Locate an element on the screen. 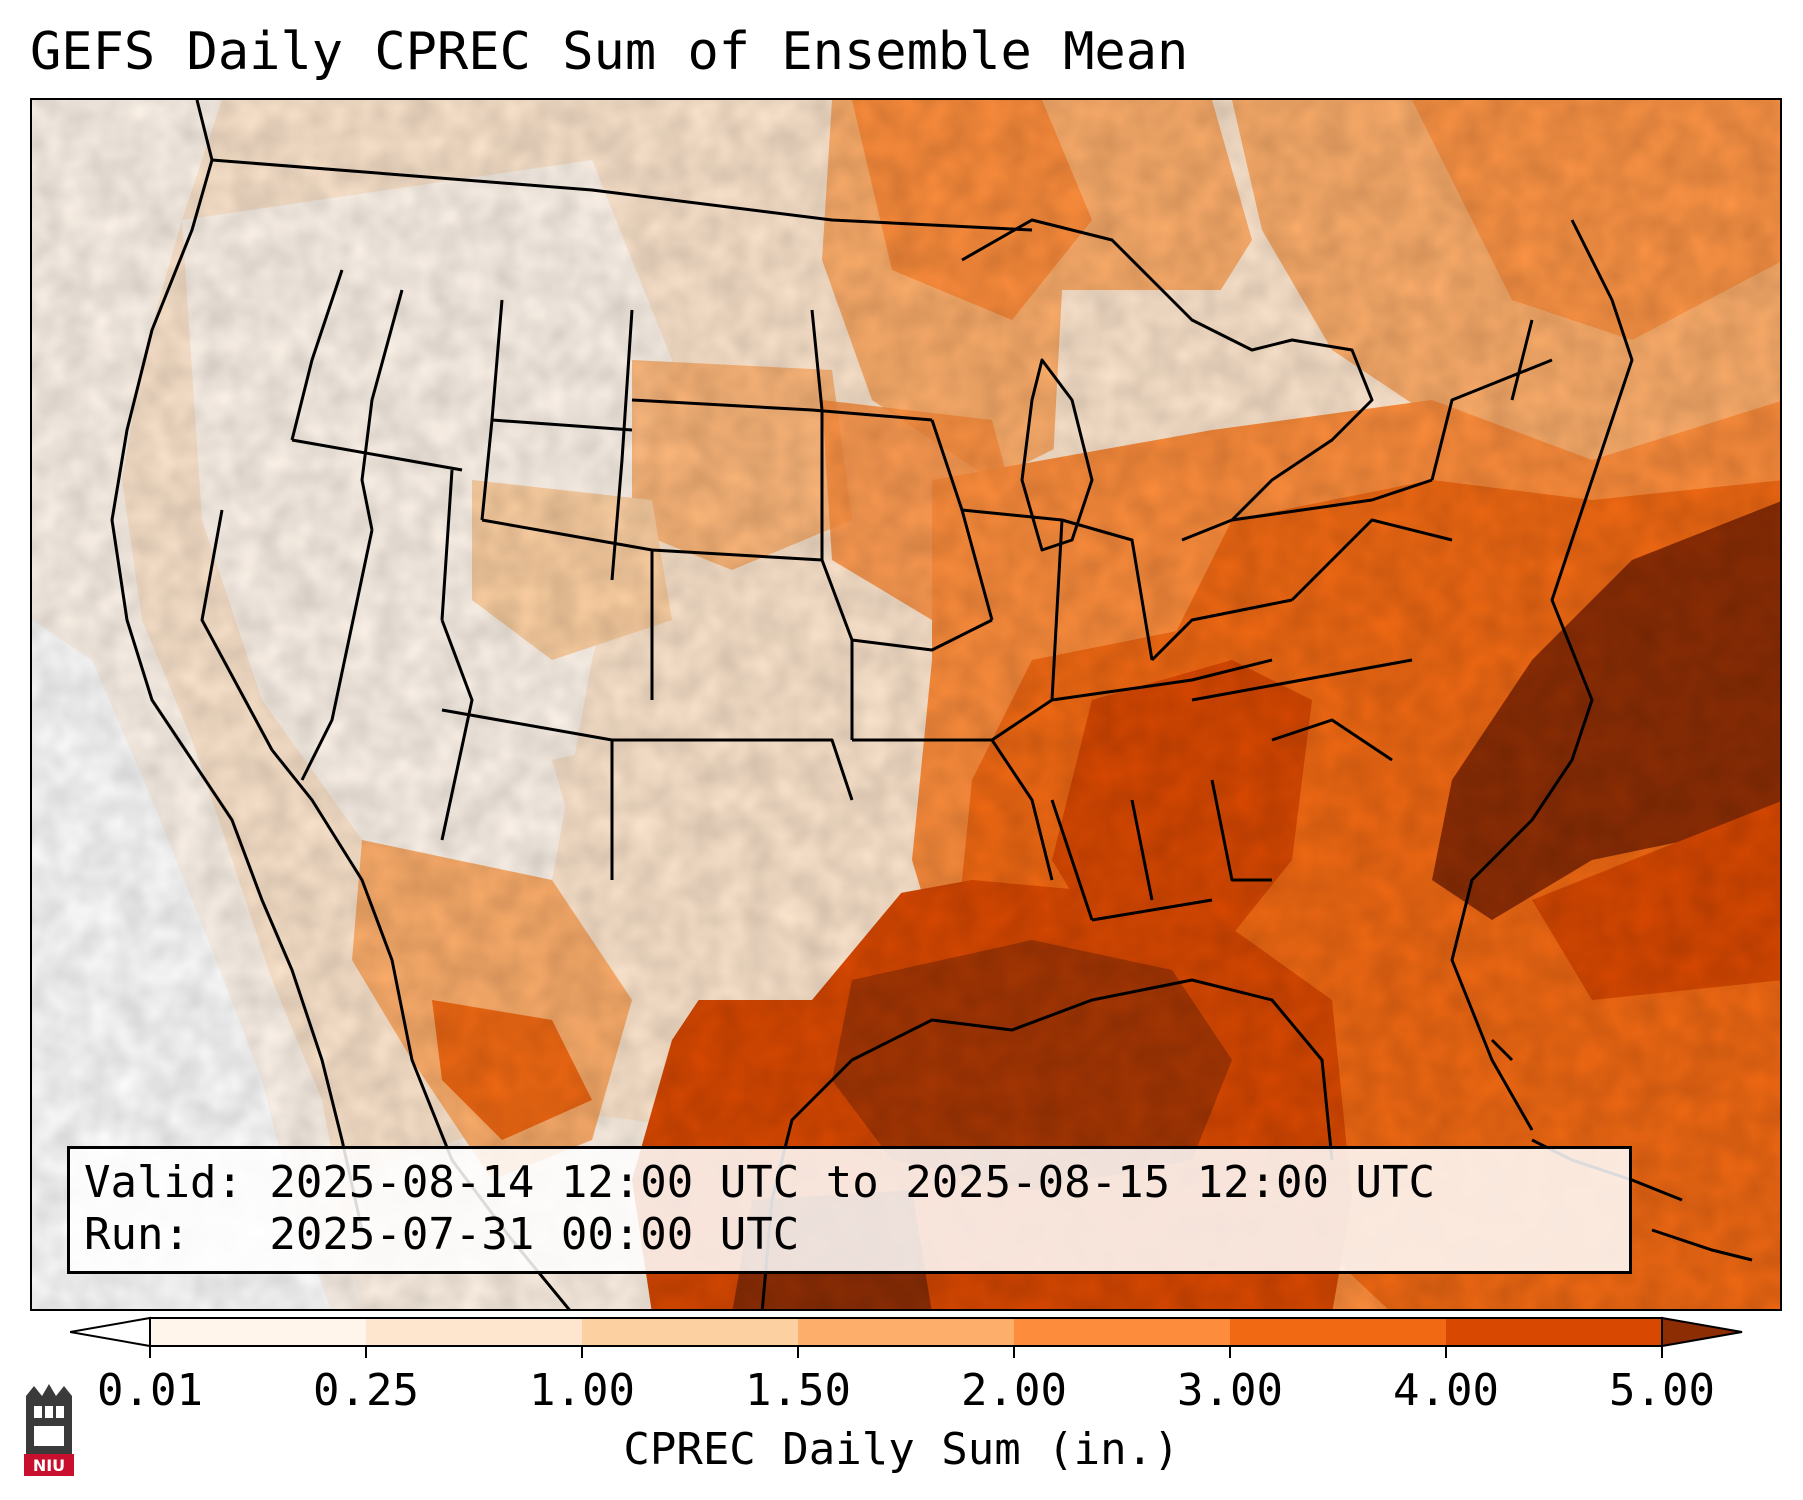  niu-logo: NIU is located at coordinates (49, 1430).